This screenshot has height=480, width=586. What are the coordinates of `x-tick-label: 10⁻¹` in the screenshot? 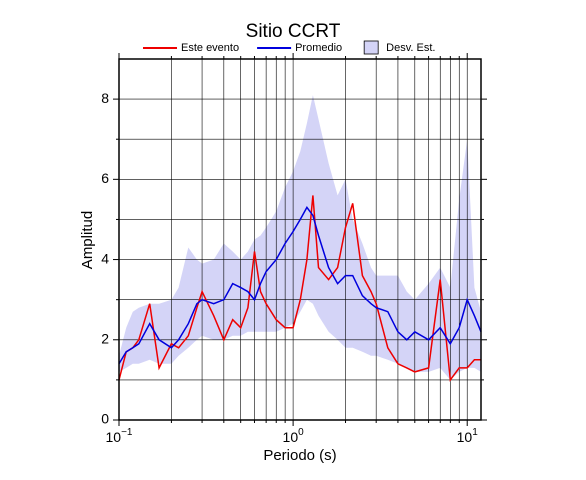 It's located at (119, 436).